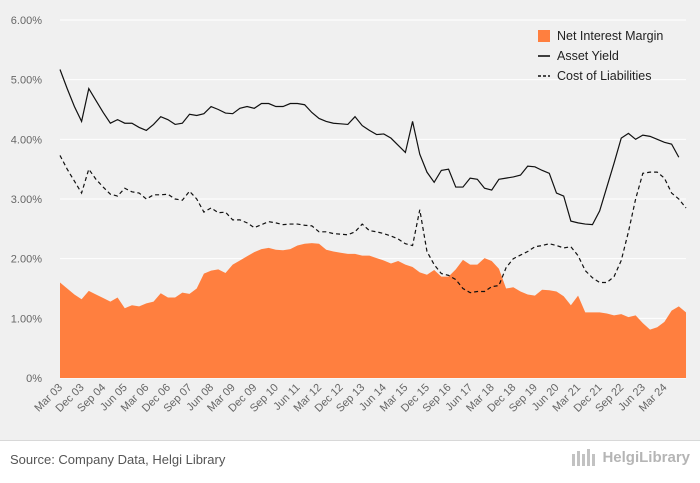 This screenshot has width=700, height=483. What do you see at coordinates (26, 260) in the screenshot?
I see `y-tick-label: 2.00%` at bounding box center [26, 260].